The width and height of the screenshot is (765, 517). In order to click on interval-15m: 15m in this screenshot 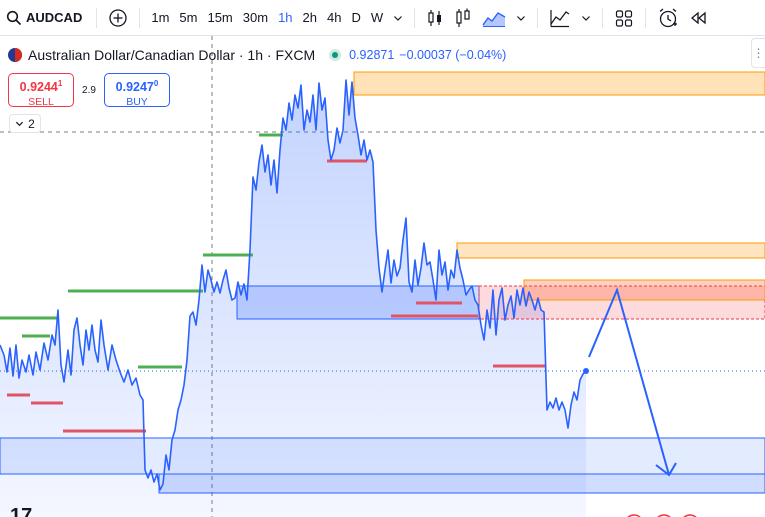, I will do `click(220, 17)`.